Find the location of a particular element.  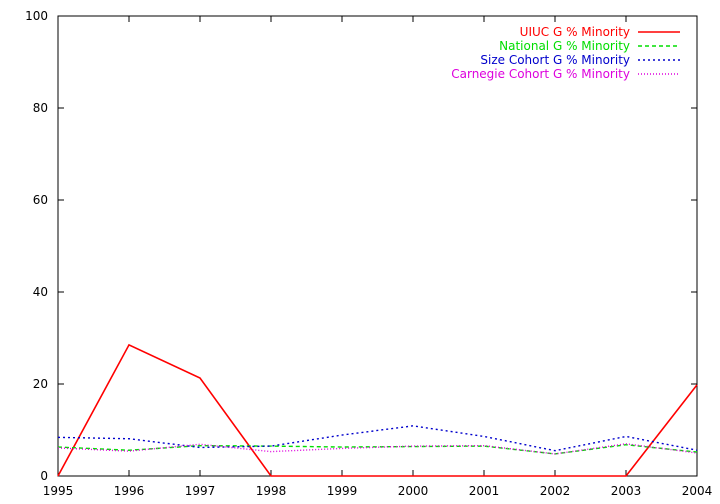

x-tick-label: 2002 is located at coordinates (555, 491).